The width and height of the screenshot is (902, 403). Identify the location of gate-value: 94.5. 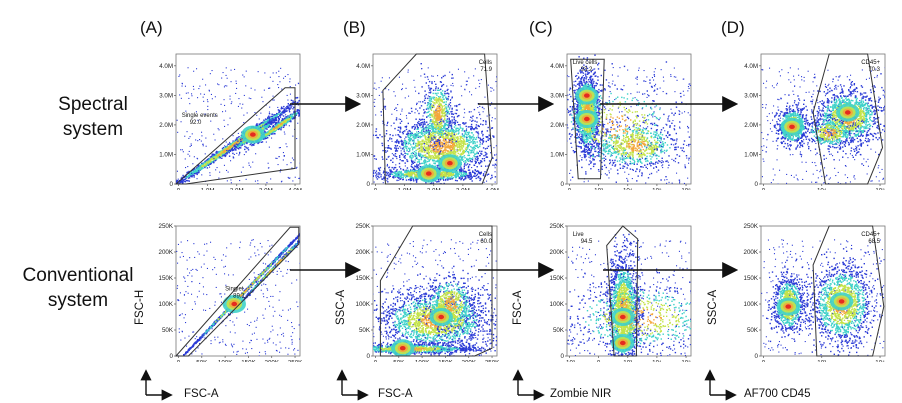
(587, 242).